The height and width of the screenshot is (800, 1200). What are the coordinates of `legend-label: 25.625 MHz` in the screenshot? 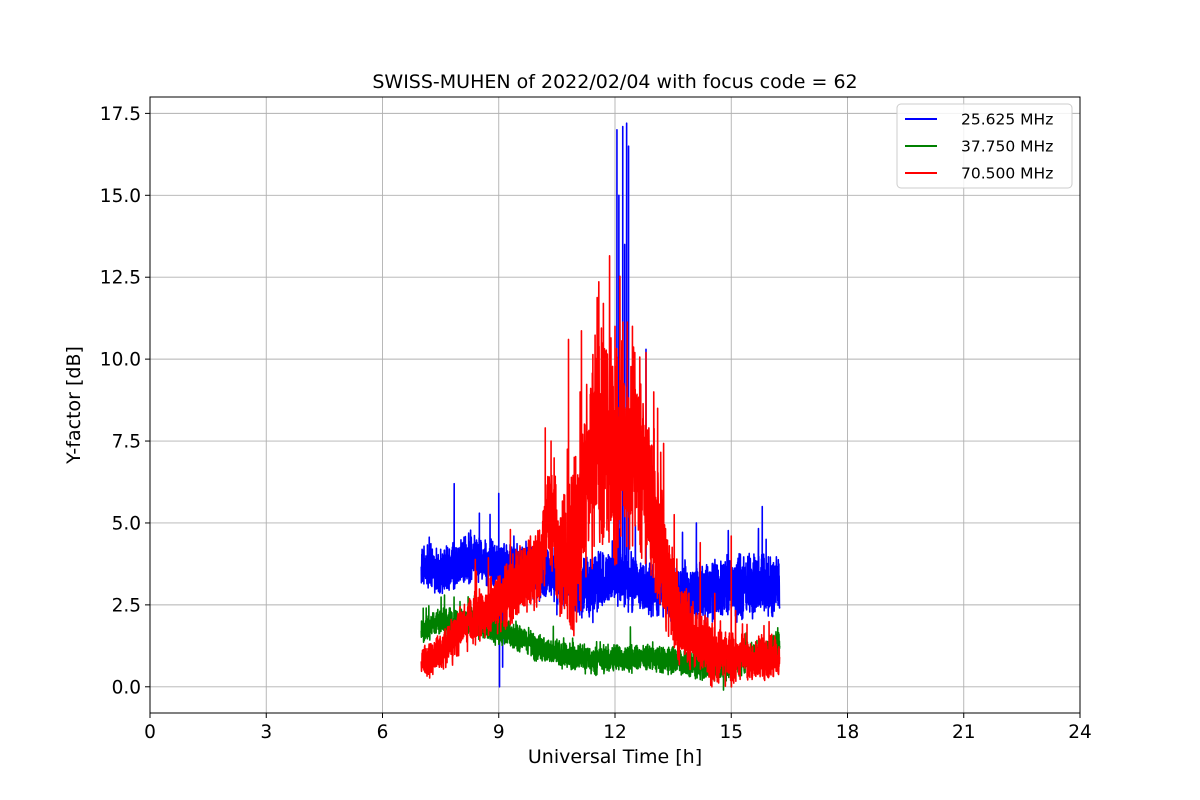 It's located at (1007, 120).